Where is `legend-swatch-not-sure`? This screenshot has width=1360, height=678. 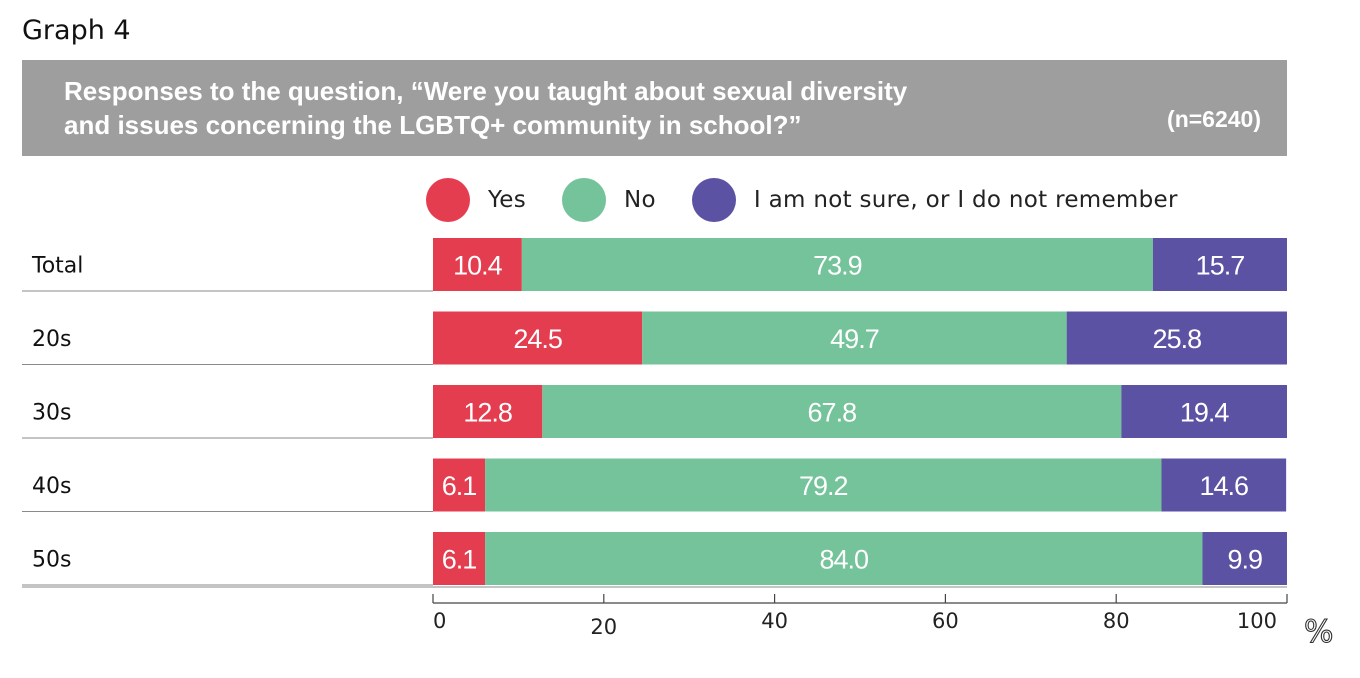
legend-swatch-not-sure is located at coordinates (713, 200).